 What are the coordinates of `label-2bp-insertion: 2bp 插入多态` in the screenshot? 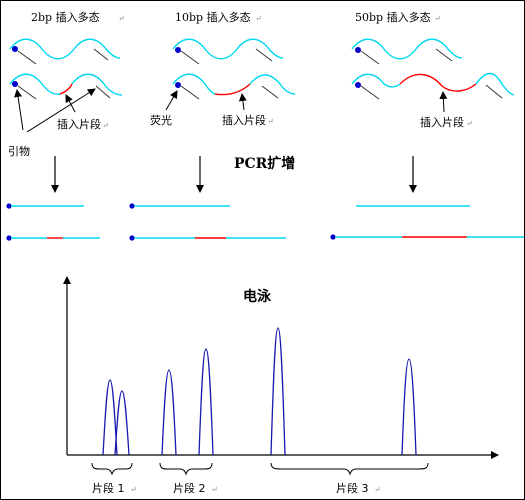 It's located at (65, 17).